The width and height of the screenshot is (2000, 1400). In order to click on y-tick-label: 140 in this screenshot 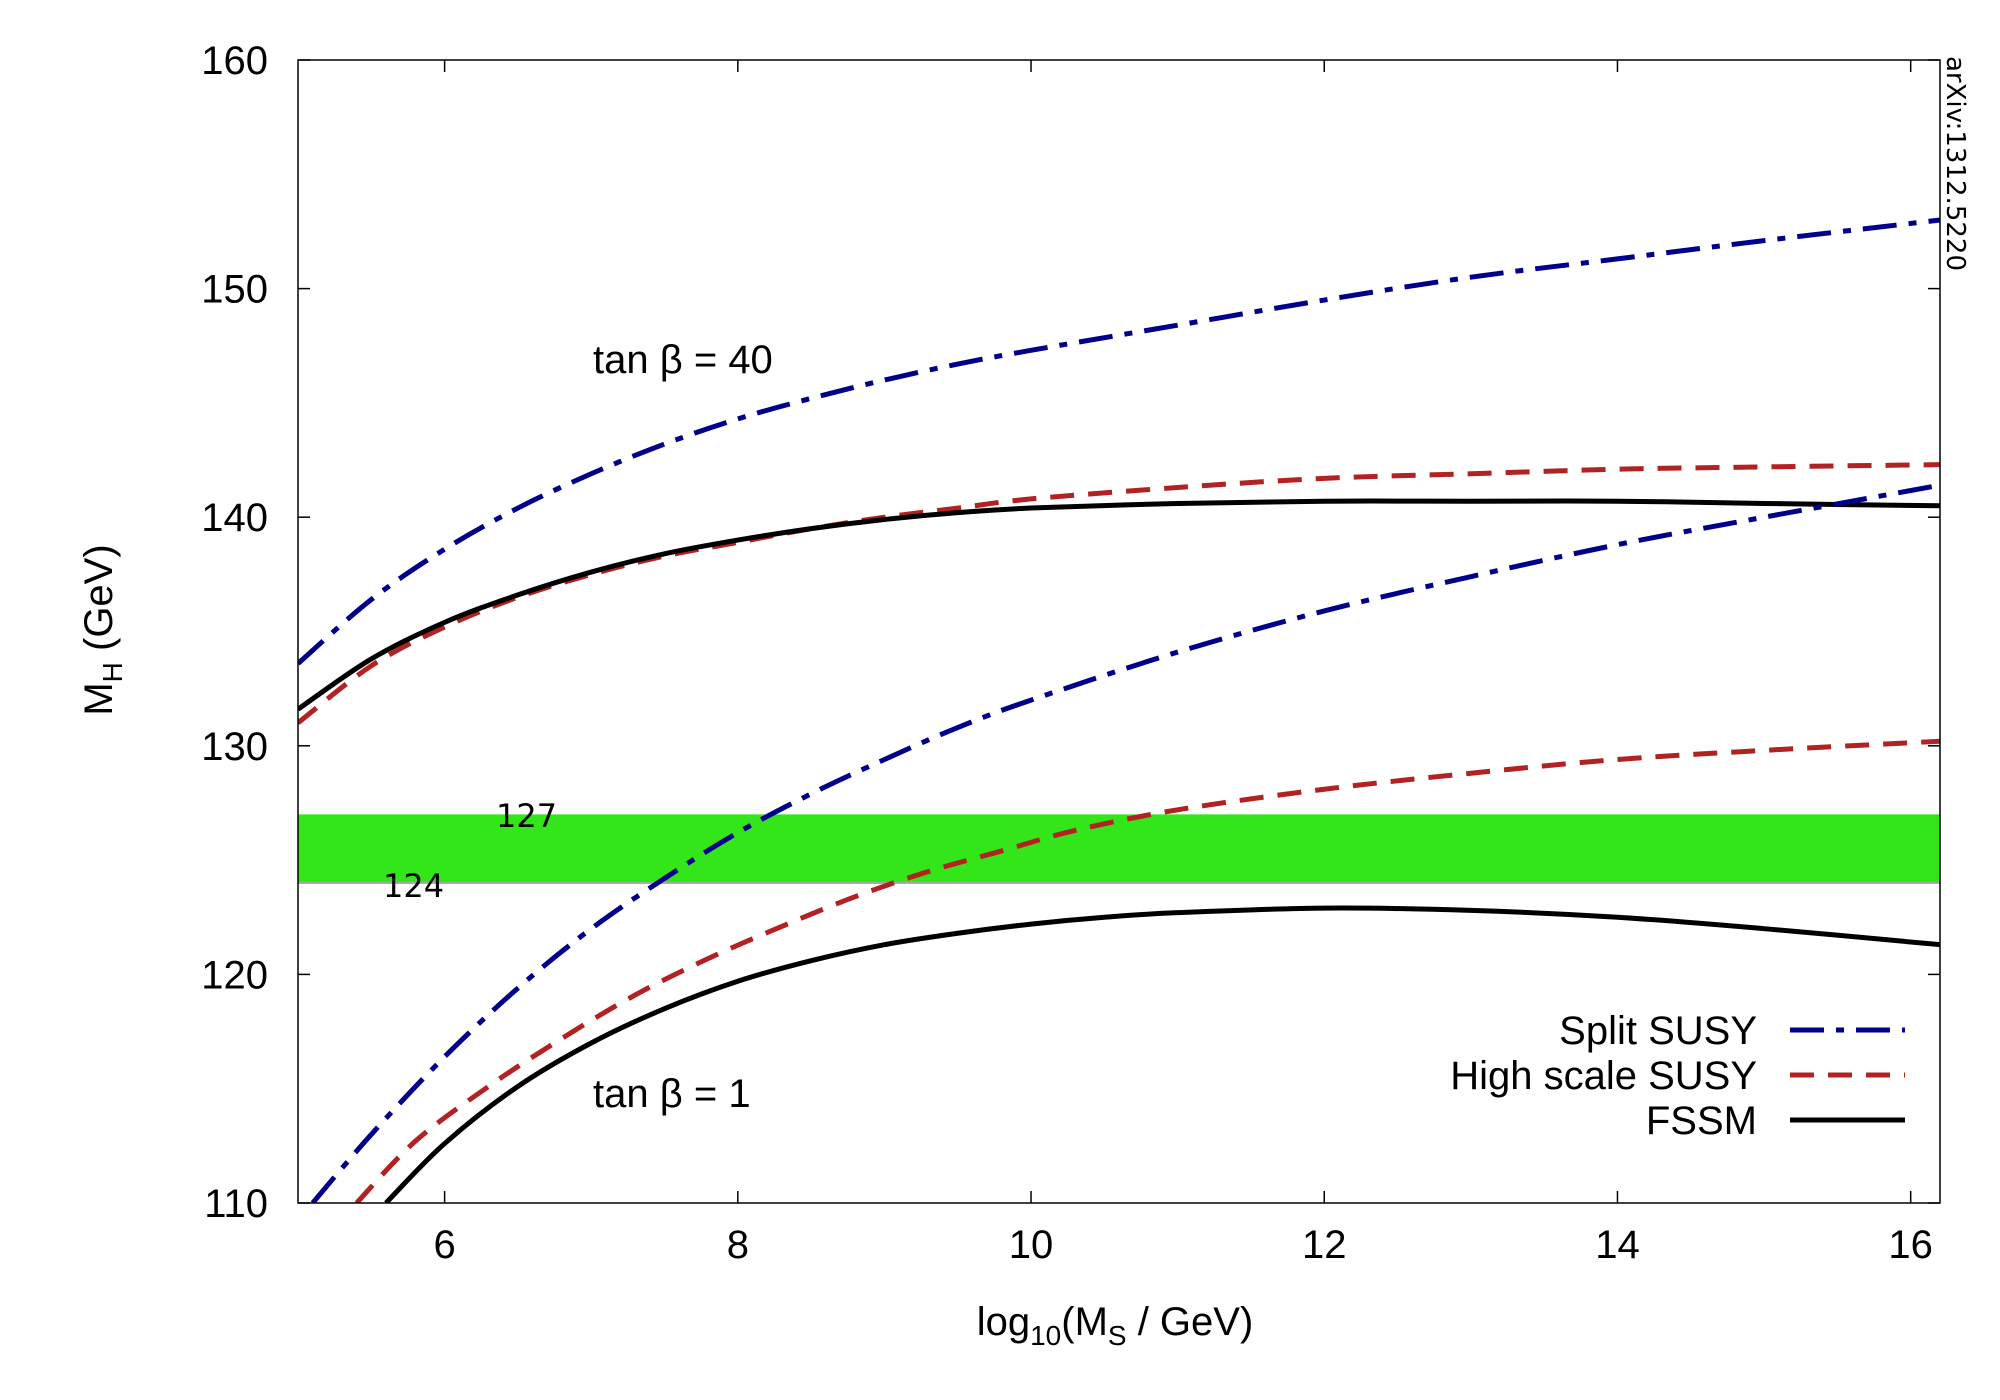, I will do `click(234, 518)`.